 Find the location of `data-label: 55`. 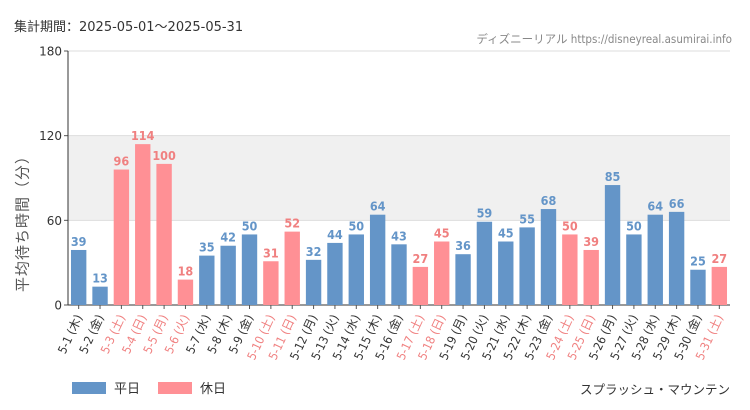

data-label: 55 is located at coordinates (527, 218).